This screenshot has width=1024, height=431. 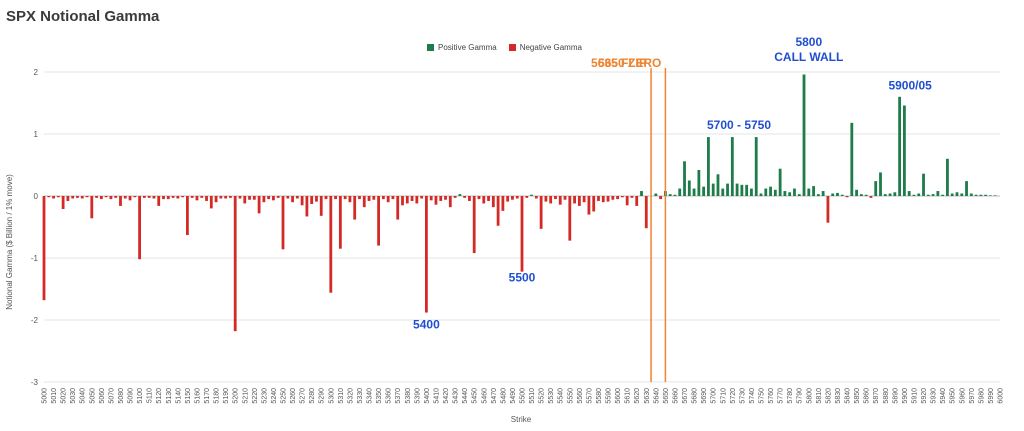 I want to click on x-tick-label: 6000, so click(x=1001, y=396).